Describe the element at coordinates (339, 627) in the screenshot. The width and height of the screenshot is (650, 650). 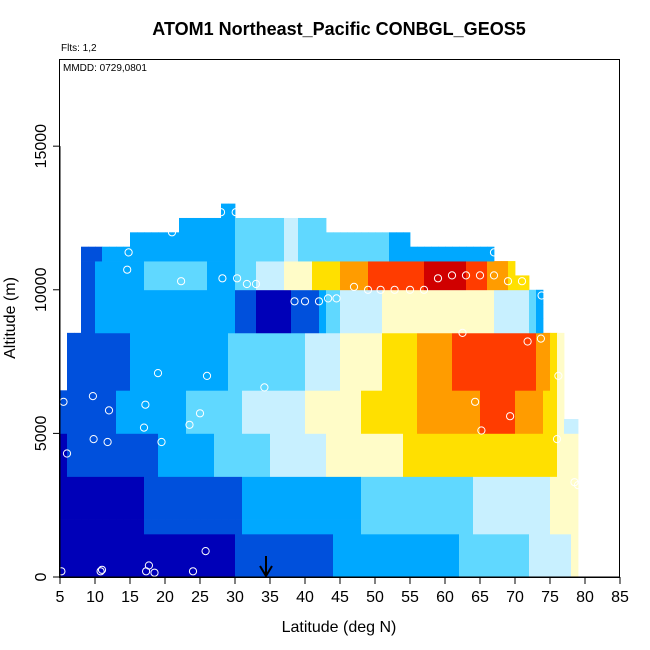
I see `x-axis-title: Latitude (deg N)` at that location.